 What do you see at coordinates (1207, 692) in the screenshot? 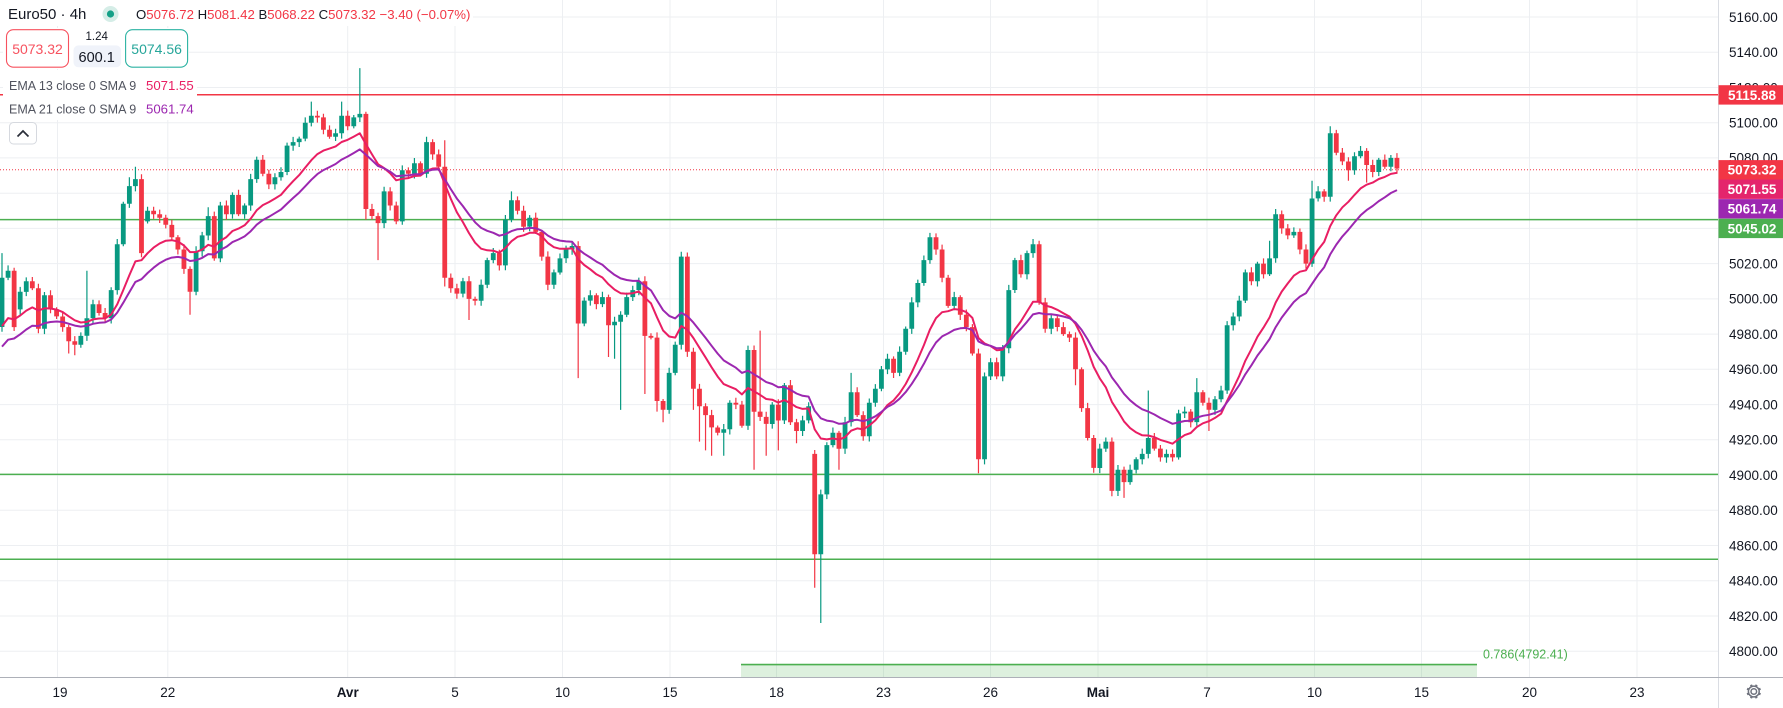
I see `svg-text: 7` at bounding box center [1207, 692].